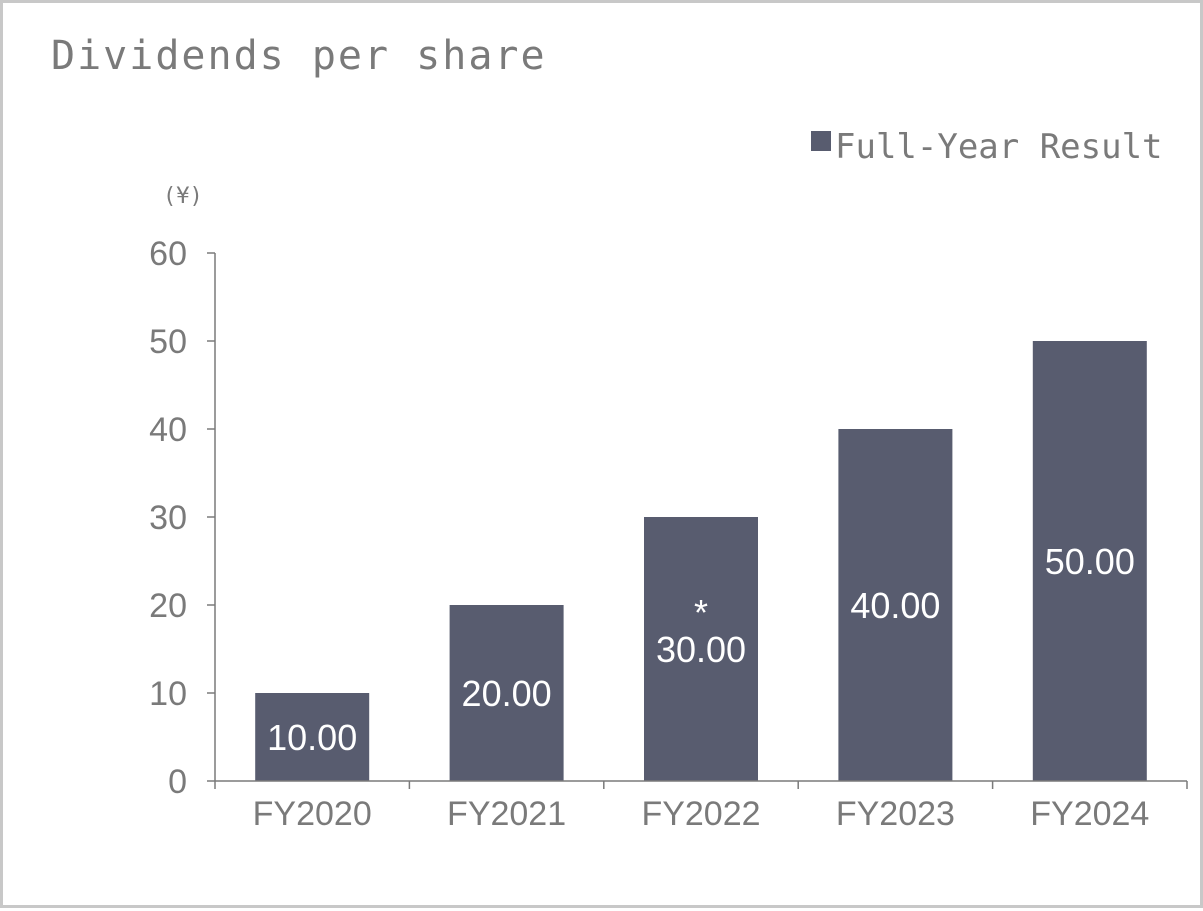 The width and height of the screenshot is (1203, 911). Describe the element at coordinates (177, 782) in the screenshot. I see `y-tick-label: 0` at that location.